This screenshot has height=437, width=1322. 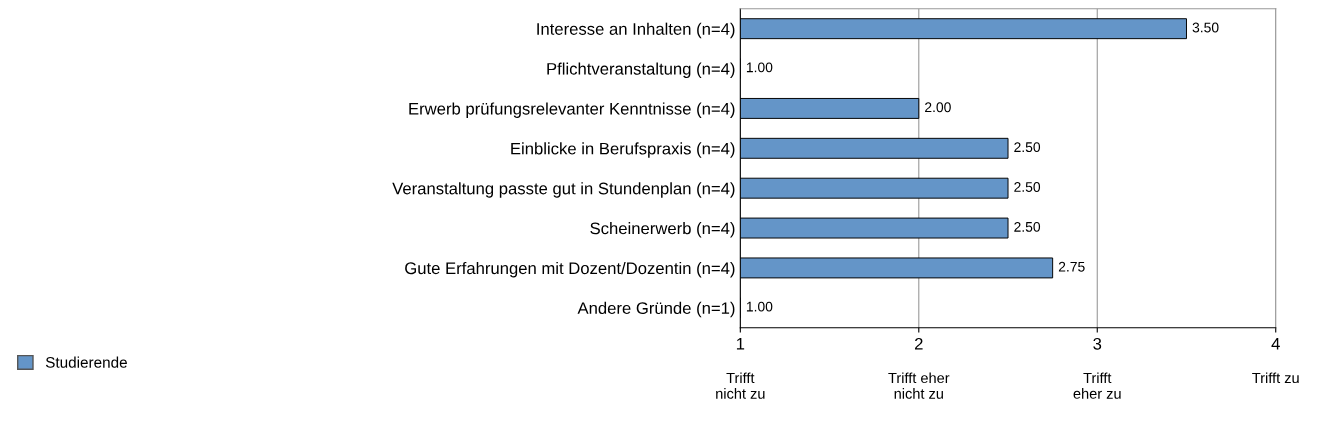 I want to click on y-tick-label: Pflichtveranstaltung (n=4), so click(x=641, y=70).